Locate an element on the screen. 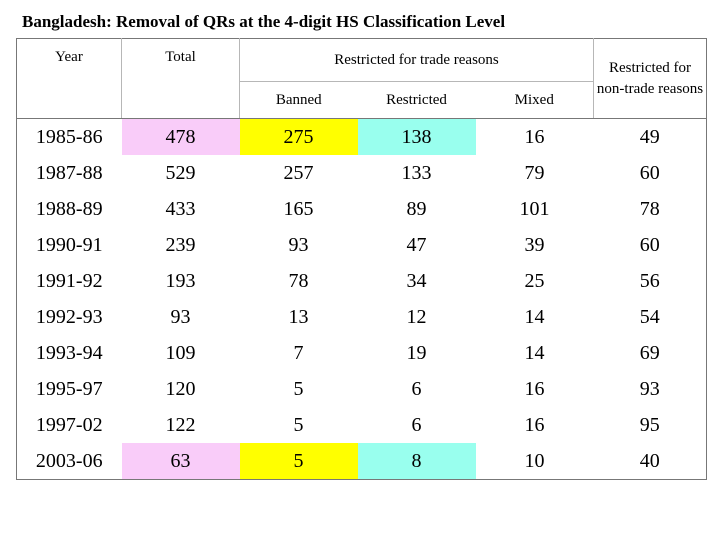 Image resolution: width=720 pixels, height=540 pixels. mixed-cell: 101 is located at coordinates (534, 208).